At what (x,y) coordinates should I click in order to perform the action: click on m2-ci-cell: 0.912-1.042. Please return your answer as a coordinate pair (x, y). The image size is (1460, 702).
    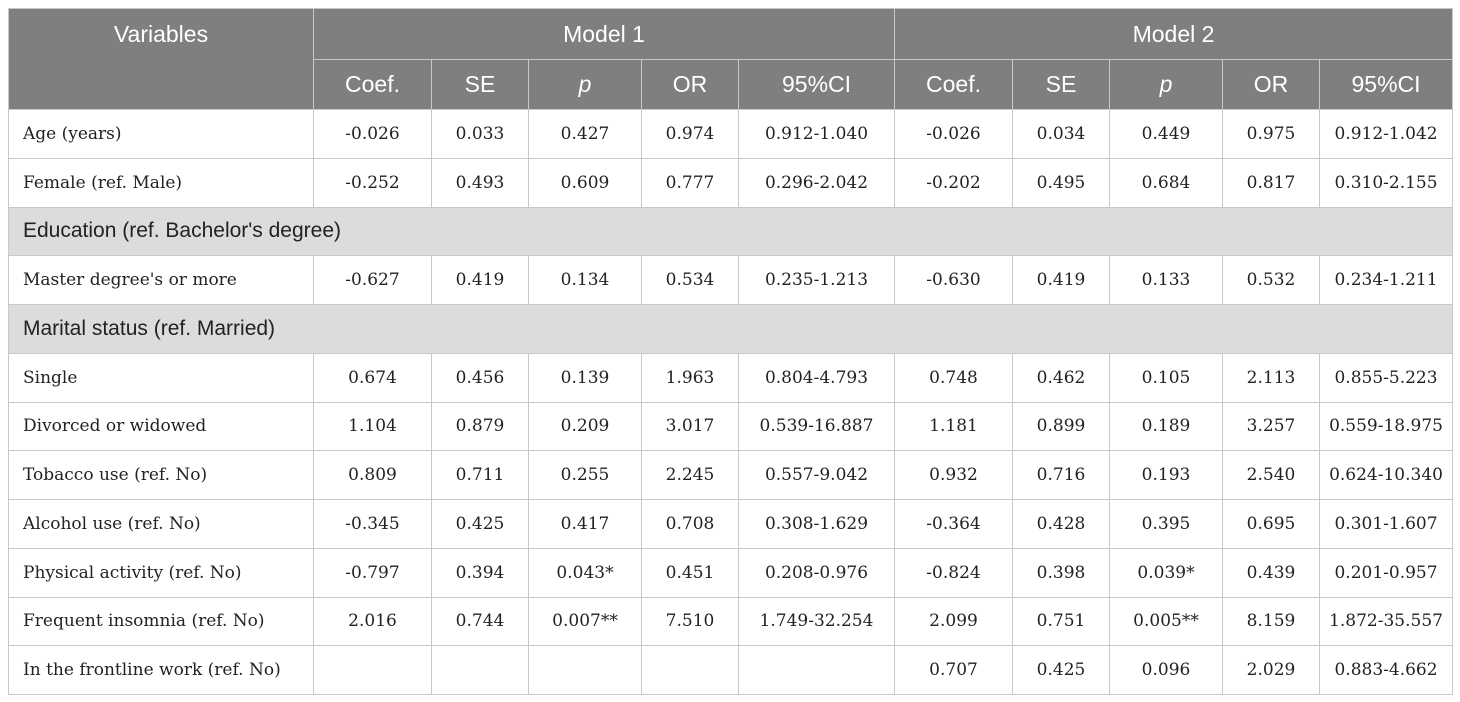
    Looking at the image, I should click on (1386, 134).